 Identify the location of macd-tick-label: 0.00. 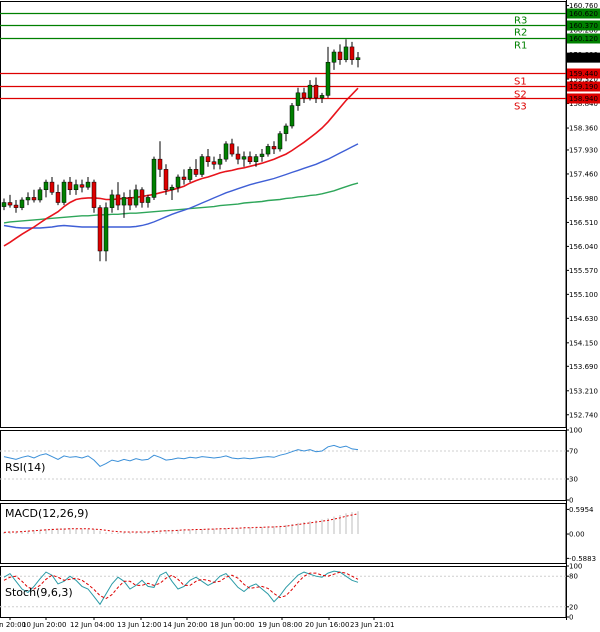
(577, 535).